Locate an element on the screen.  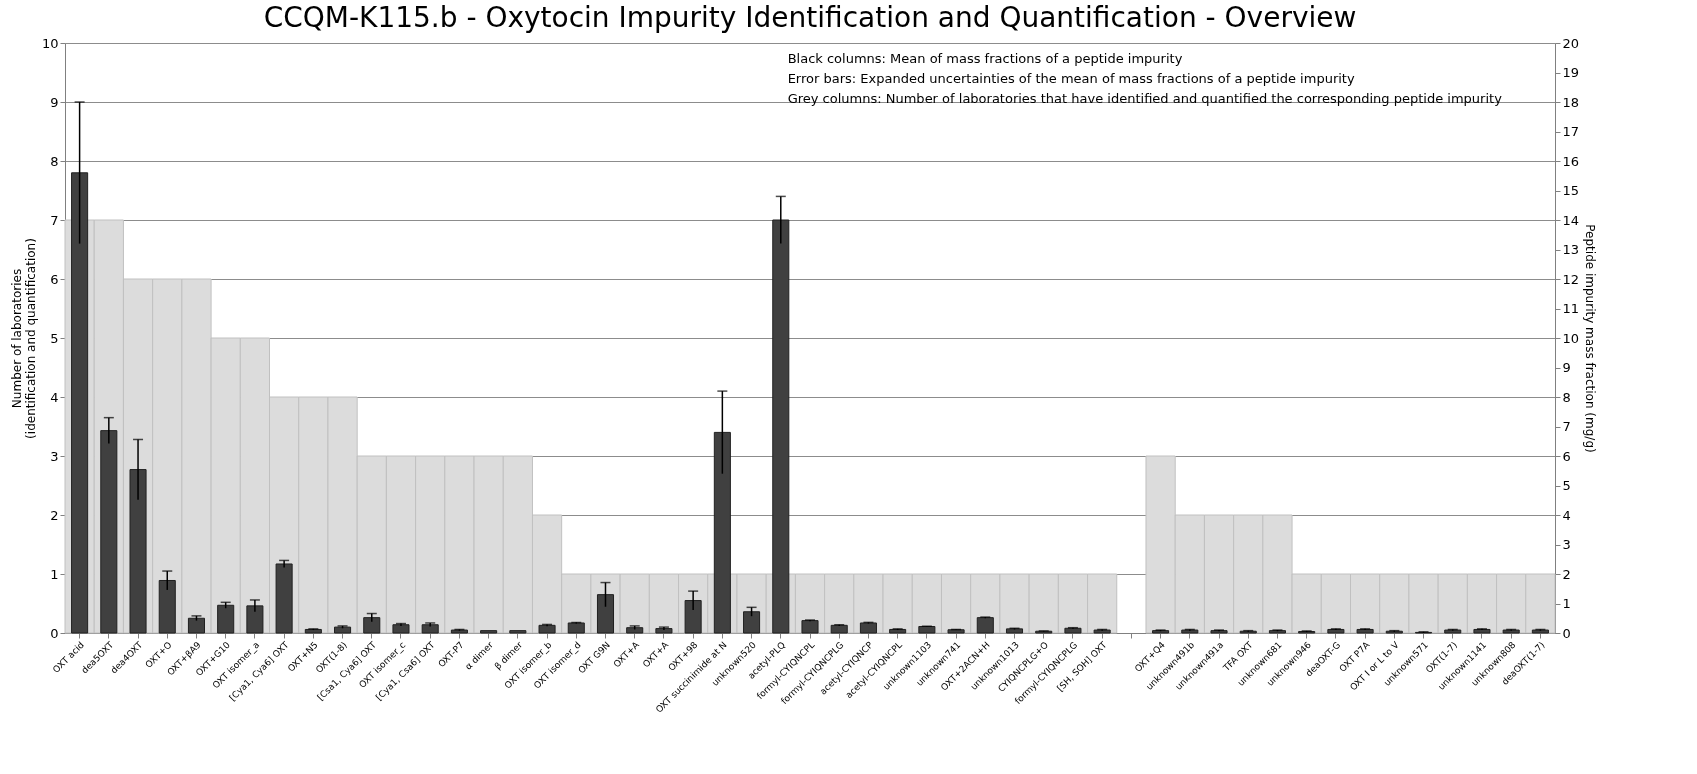
y2-tick-label: 2 is located at coordinates (1566, 574).